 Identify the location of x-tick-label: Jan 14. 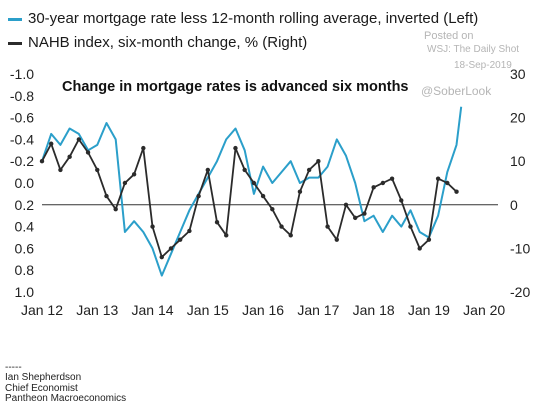
(153, 310).